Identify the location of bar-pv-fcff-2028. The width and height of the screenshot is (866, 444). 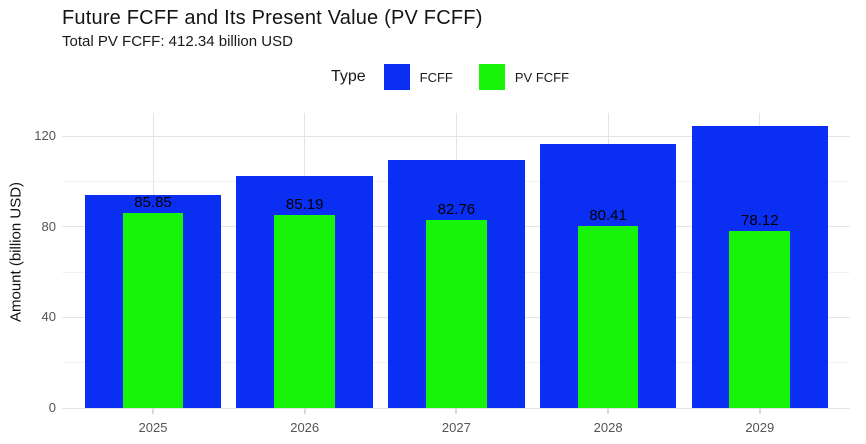
(608, 316).